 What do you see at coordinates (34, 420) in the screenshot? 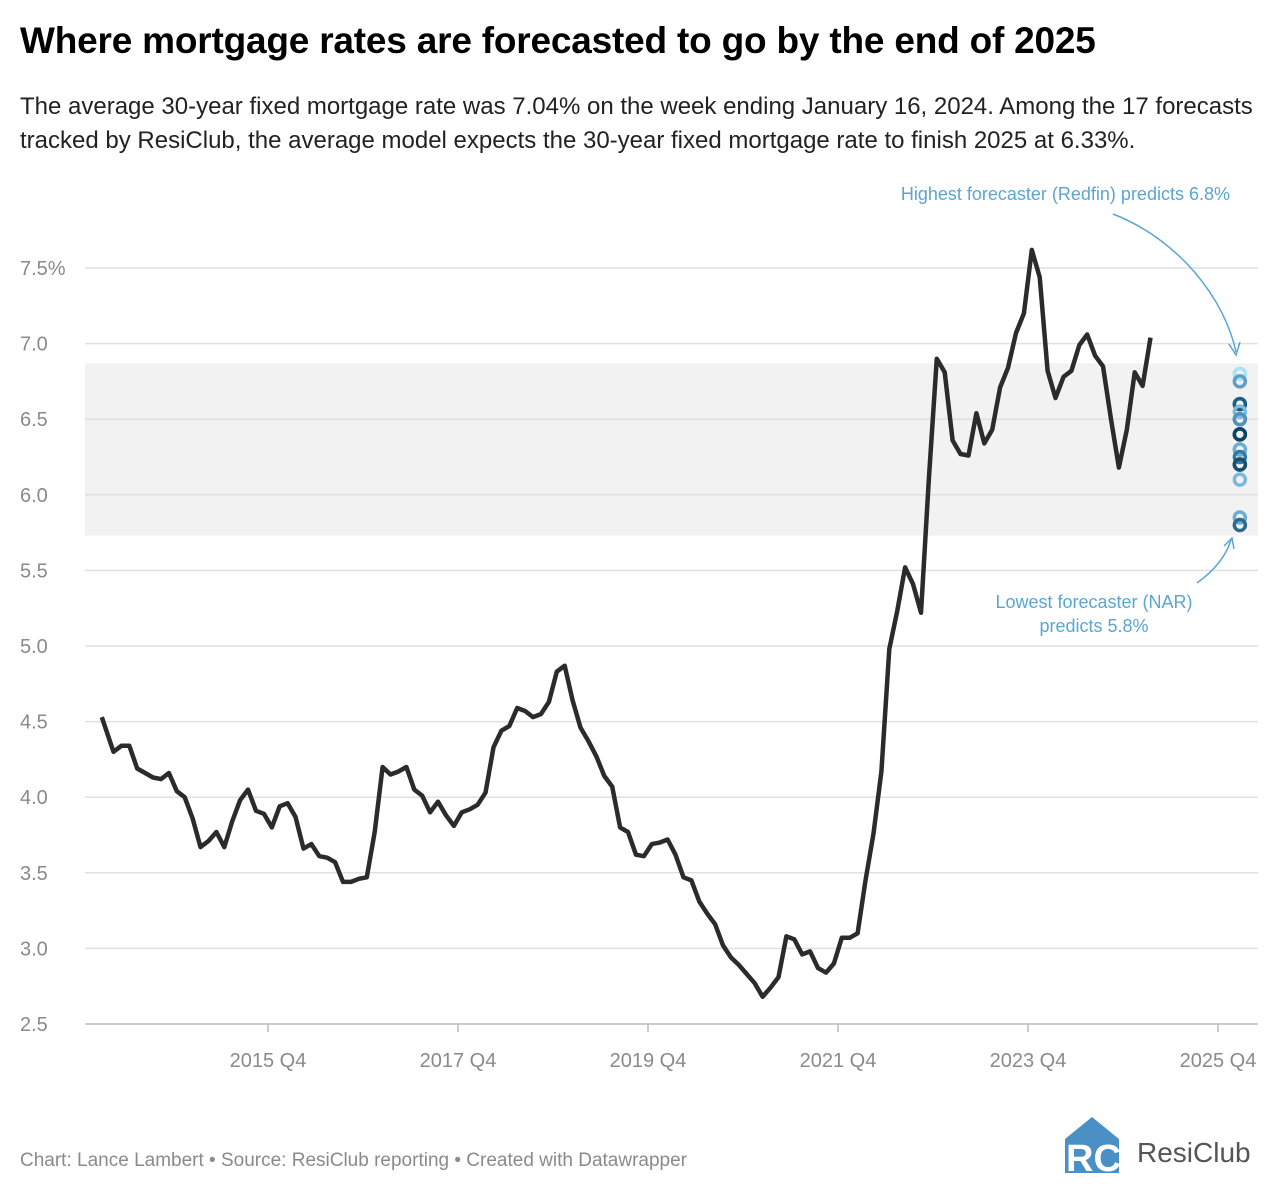
I see `y-tick-label: 6.5` at bounding box center [34, 420].